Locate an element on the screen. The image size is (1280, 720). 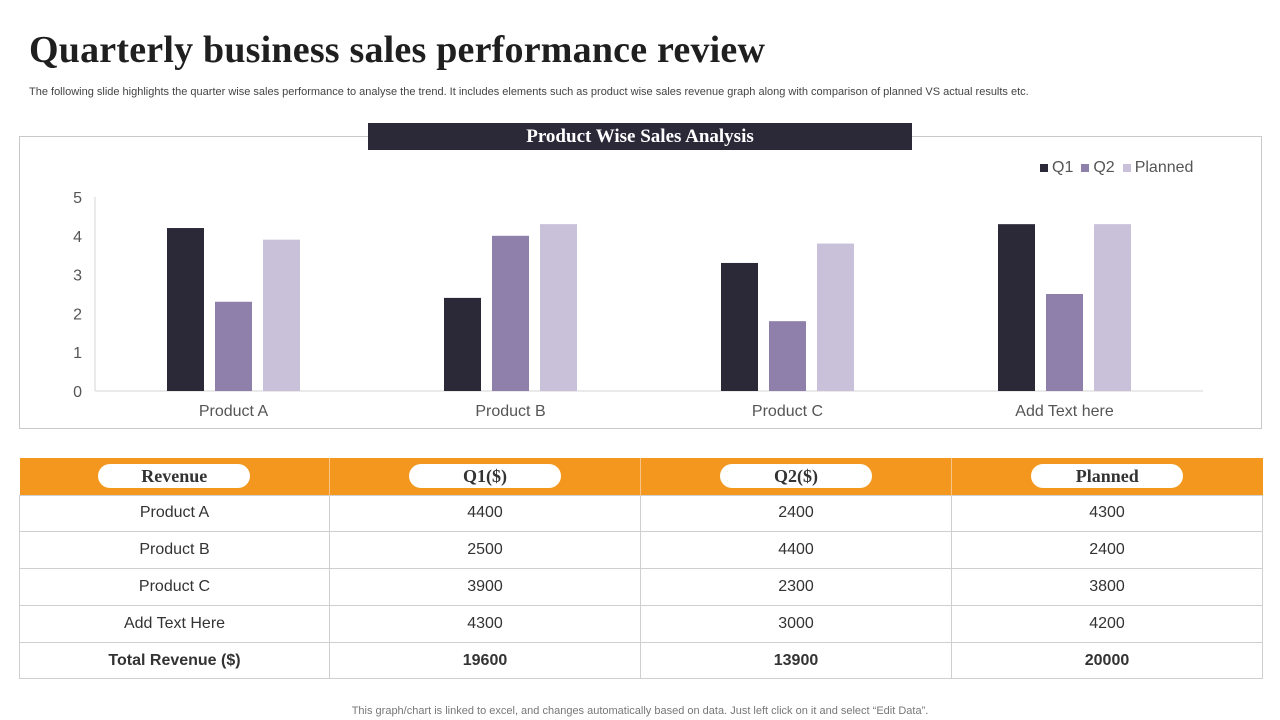
y-tick-label: 1 is located at coordinates (77, 353).